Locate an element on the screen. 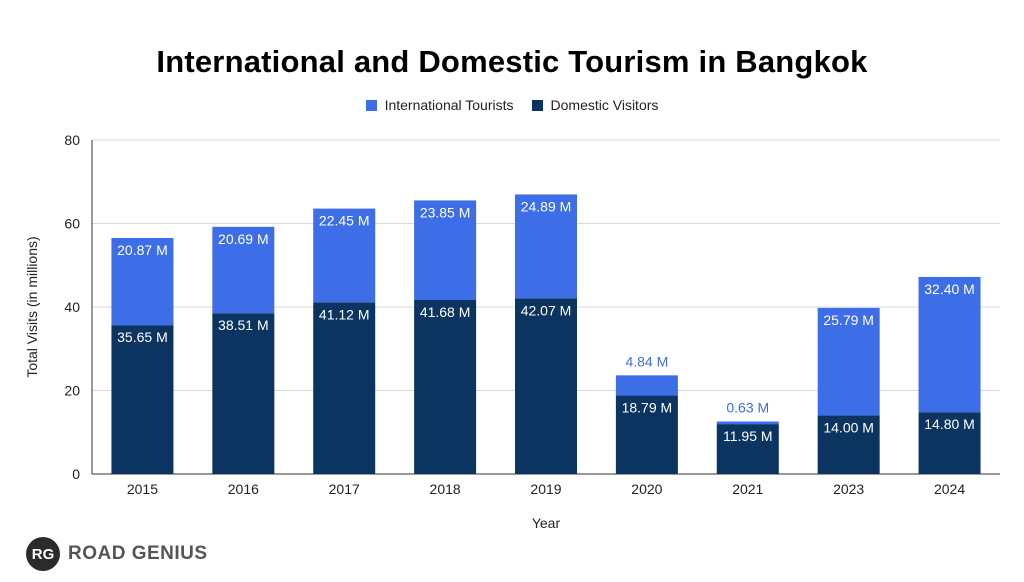  data-label-domestic: 11.95 M is located at coordinates (748, 436).